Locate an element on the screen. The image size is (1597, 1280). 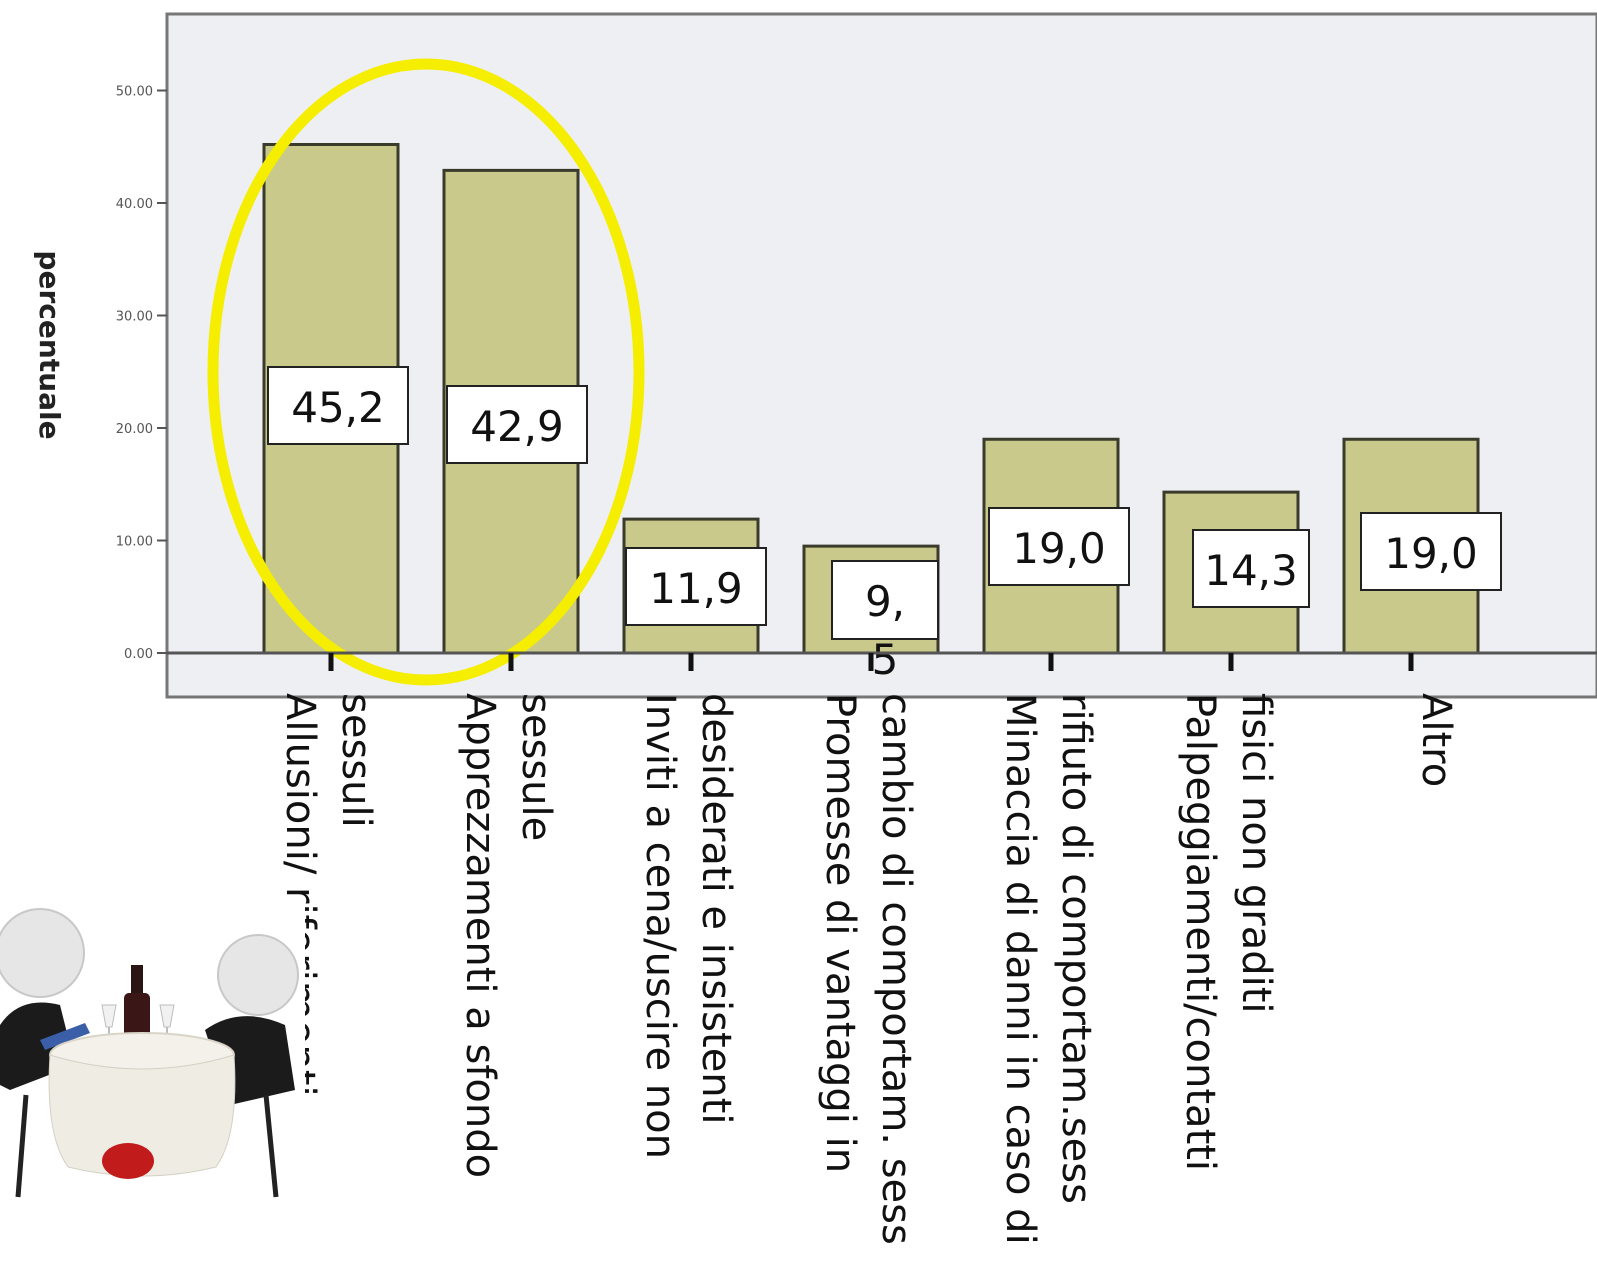
x-tick-label: cambio di comportam. sess is located at coordinates (896, 969).